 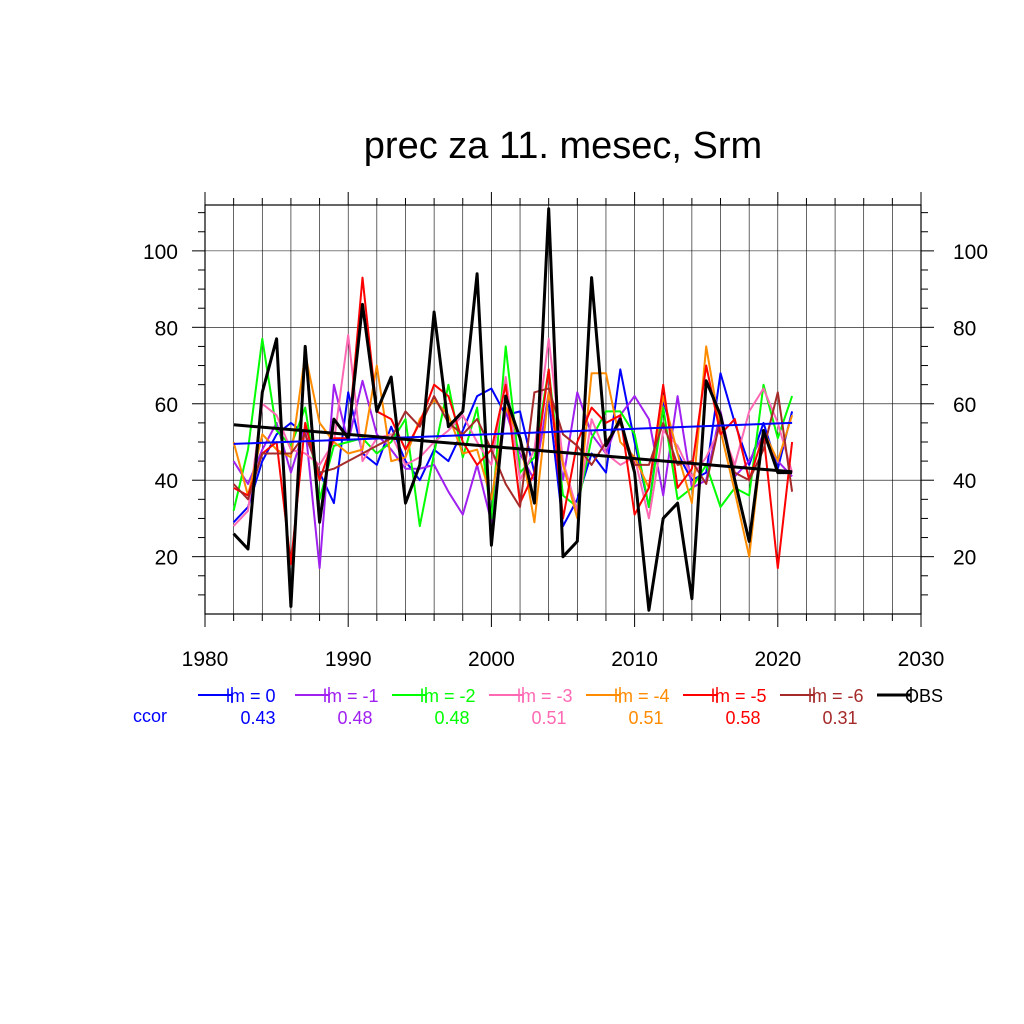 What do you see at coordinates (160, 252) in the screenshot?
I see `y-tick-label-left-100: 100` at bounding box center [160, 252].